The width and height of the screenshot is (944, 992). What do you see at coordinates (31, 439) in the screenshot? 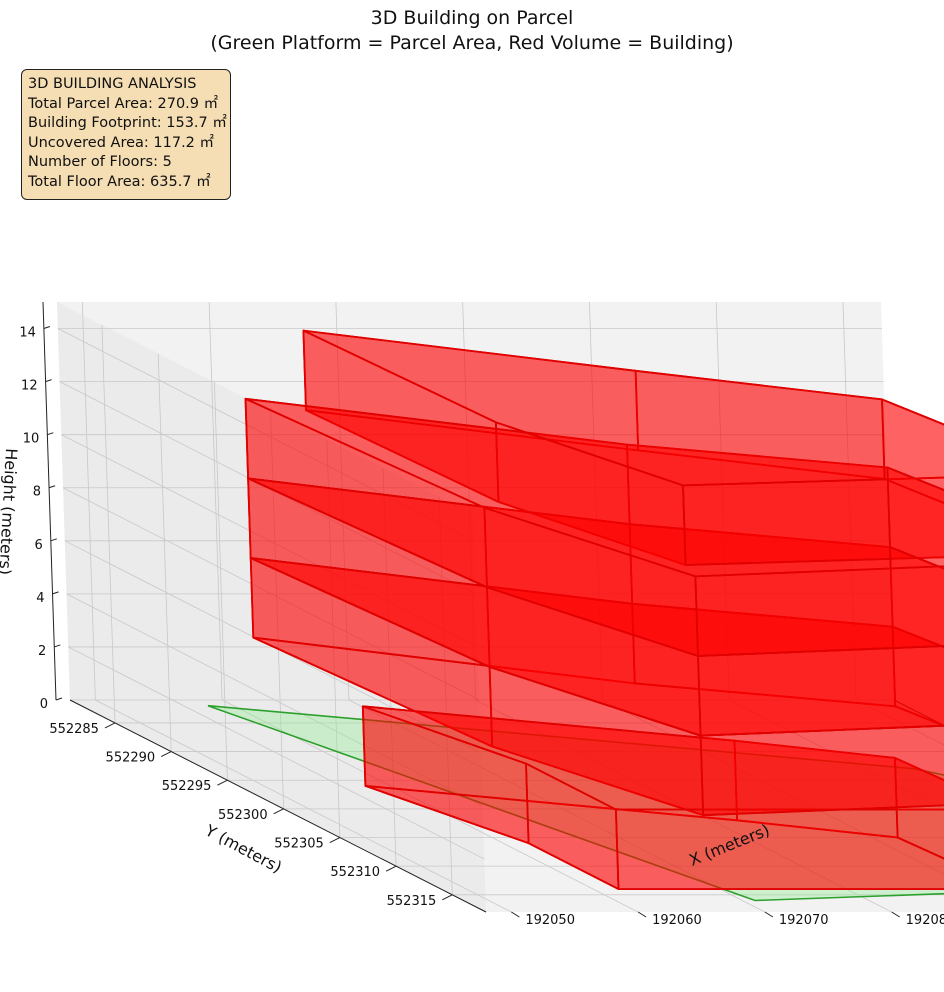
I see `z-tick-label: 10` at bounding box center [31, 439].